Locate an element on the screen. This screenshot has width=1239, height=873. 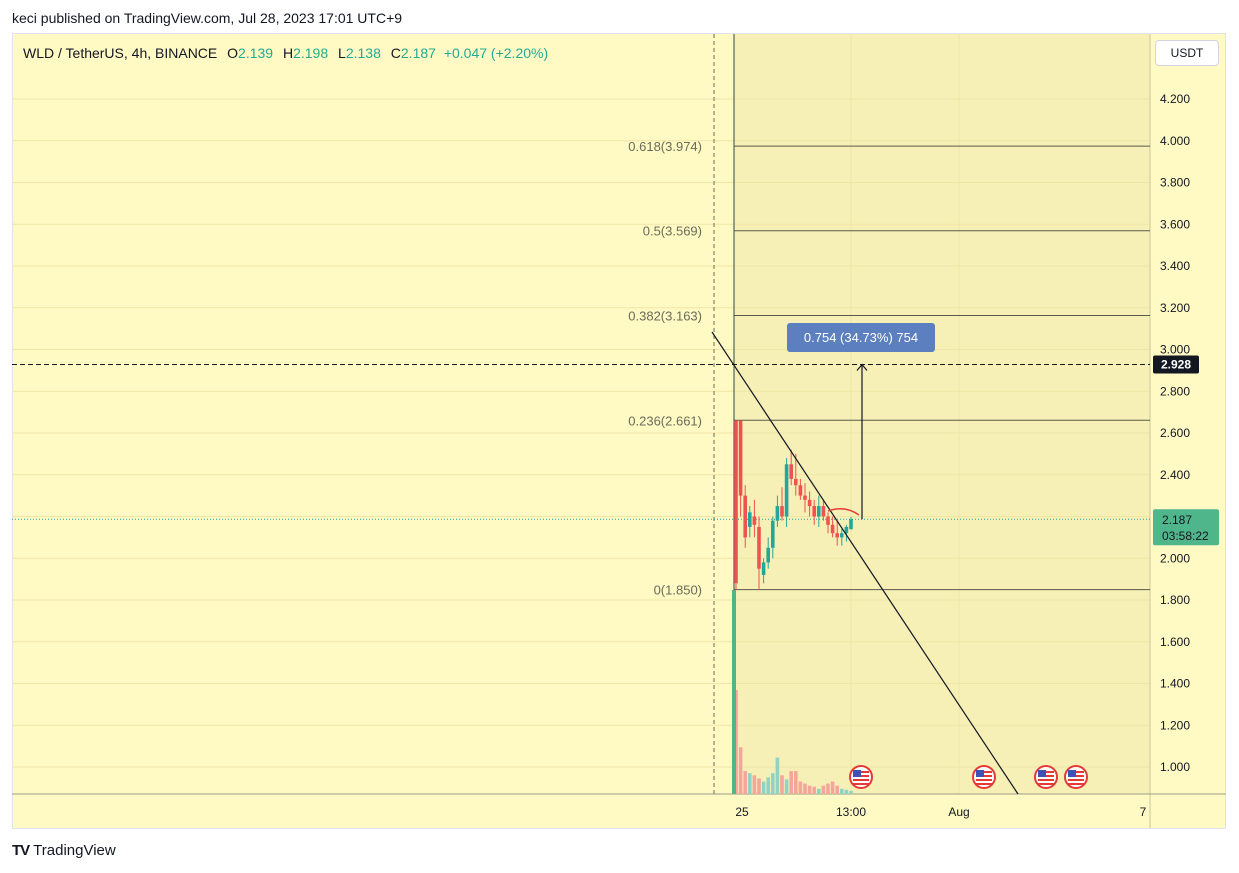
time-tick-label: Aug is located at coordinates (958, 812).